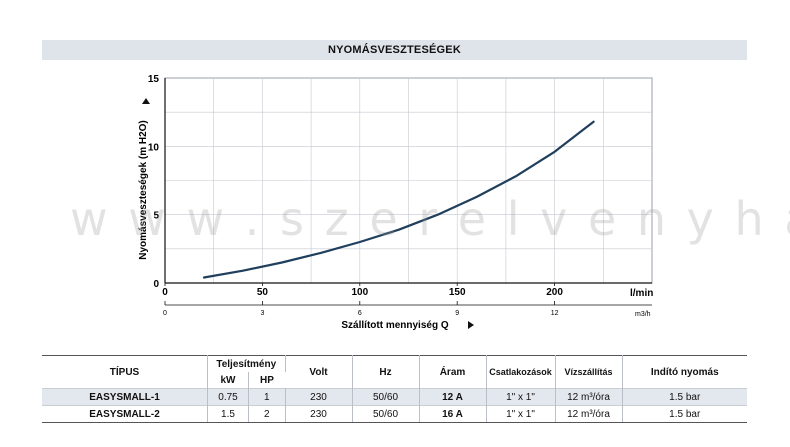  Describe the element at coordinates (643, 314) in the screenshot. I see `x-axis-unit-secondary: m3/h` at that location.